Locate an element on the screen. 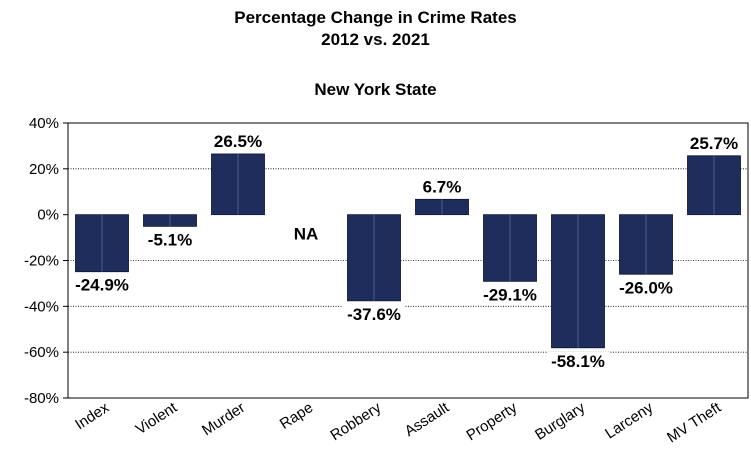 The image size is (751, 456). x-tick-label: Property is located at coordinates (491, 421).